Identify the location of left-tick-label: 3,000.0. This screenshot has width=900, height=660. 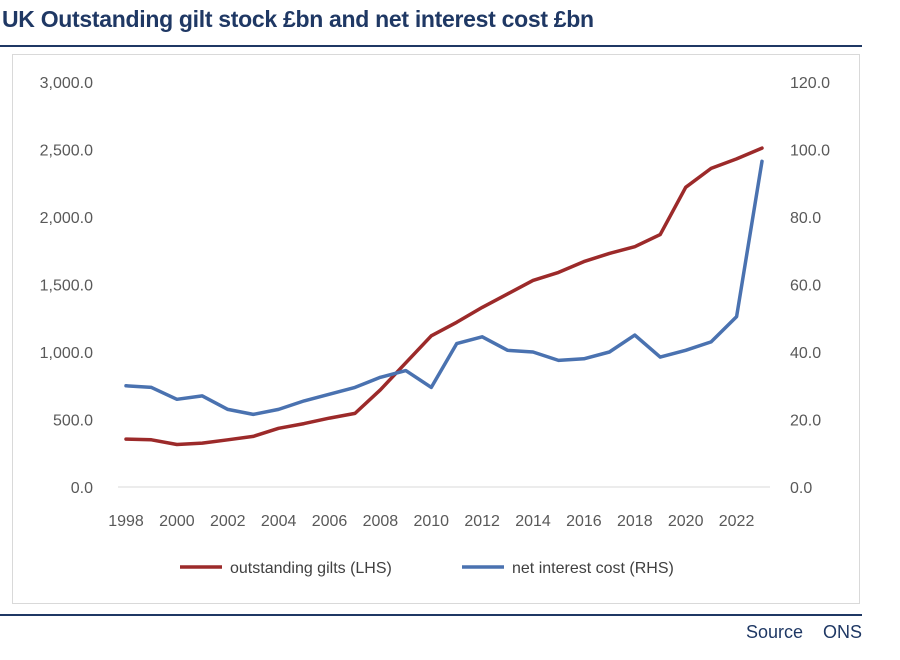
(66, 83).